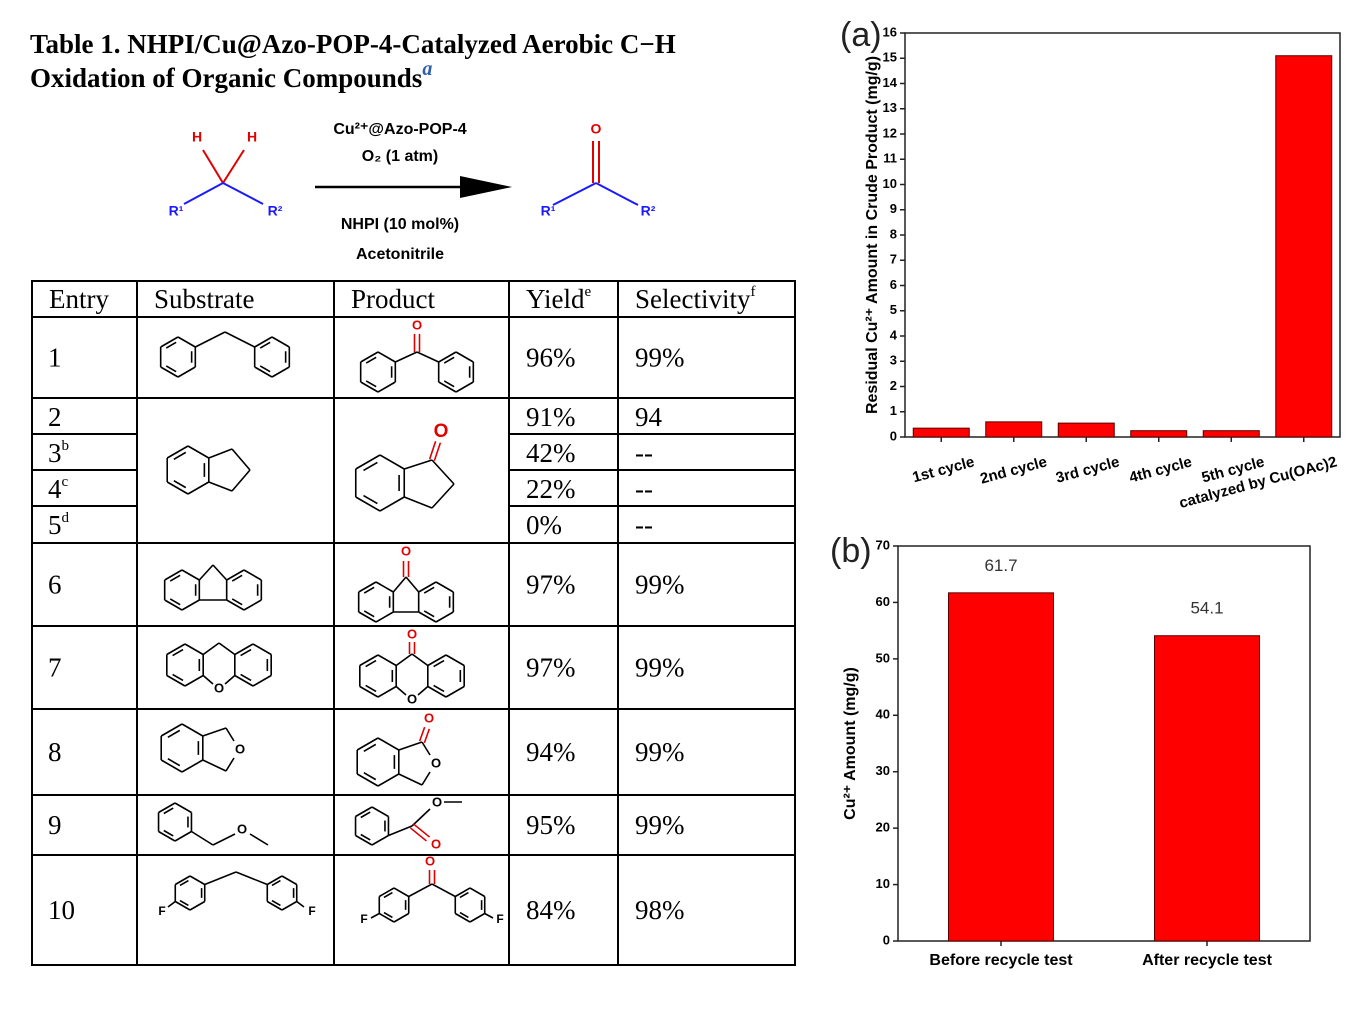 The width and height of the screenshot is (1350, 1021). What do you see at coordinates (66, 446) in the screenshot?
I see `note: b` at bounding box center [66, 446].